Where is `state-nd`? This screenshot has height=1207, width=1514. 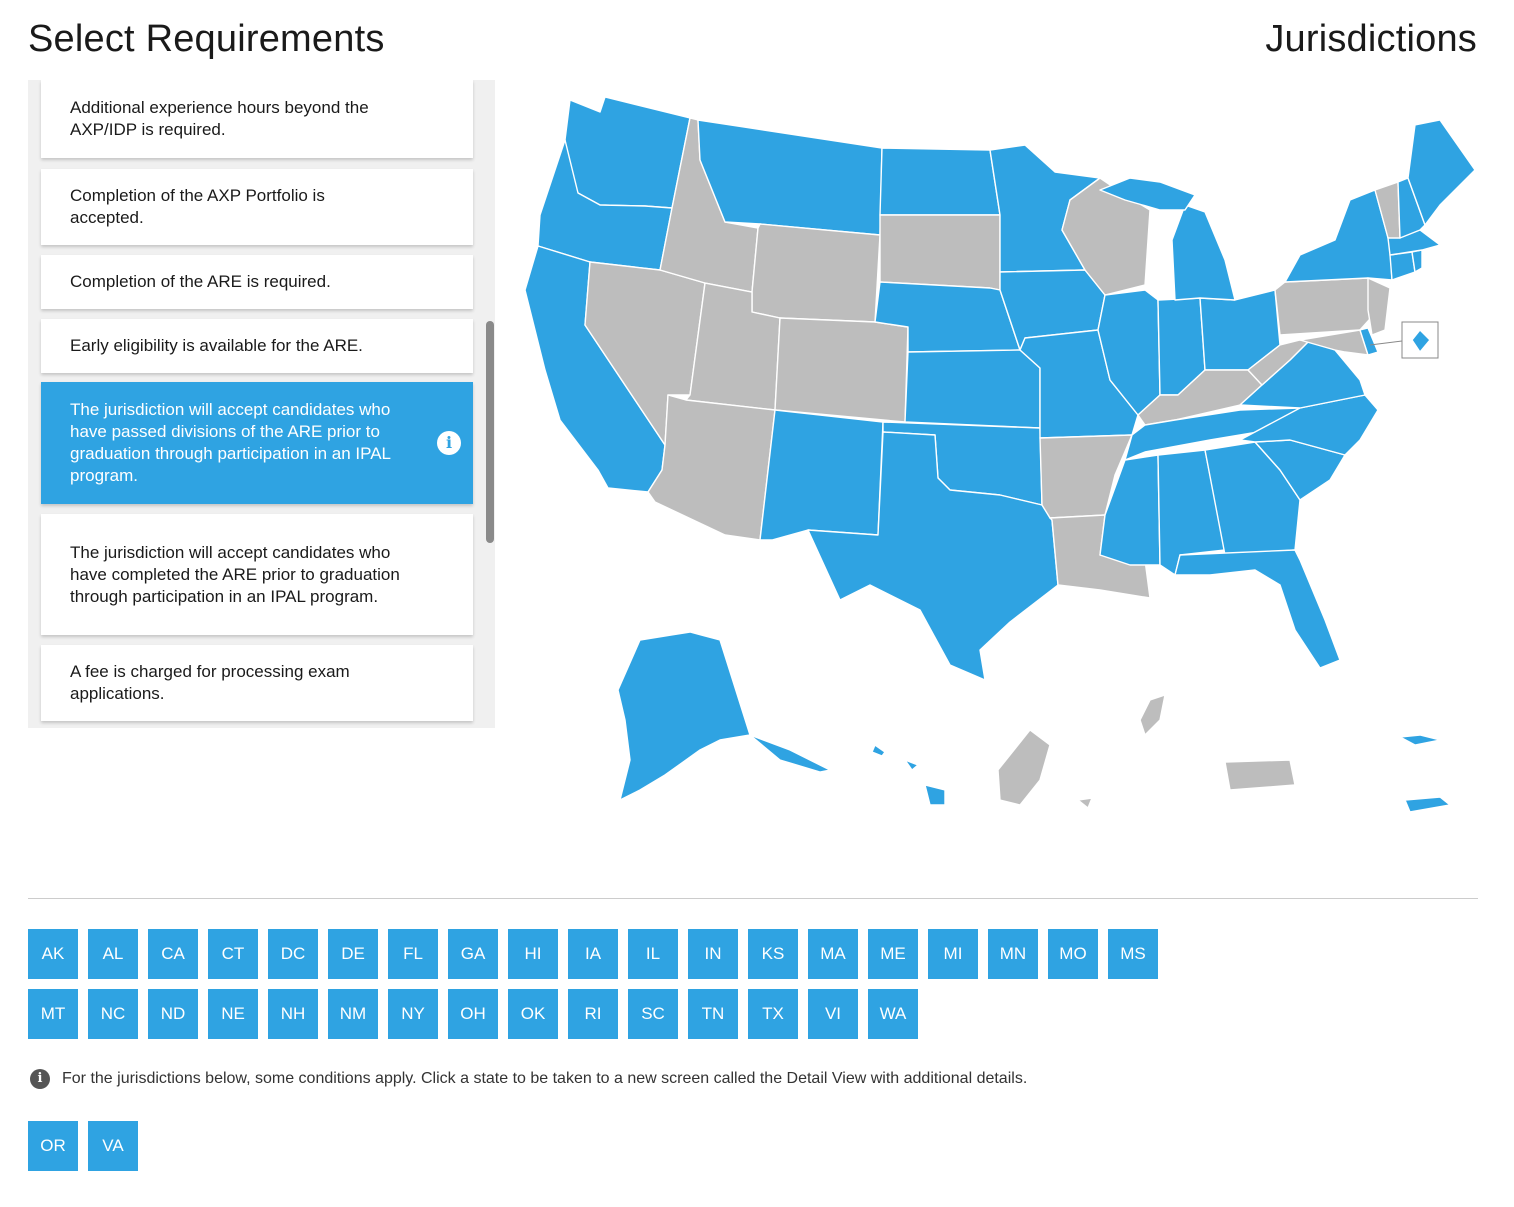
state-nd is located at coordinates (940, 181).